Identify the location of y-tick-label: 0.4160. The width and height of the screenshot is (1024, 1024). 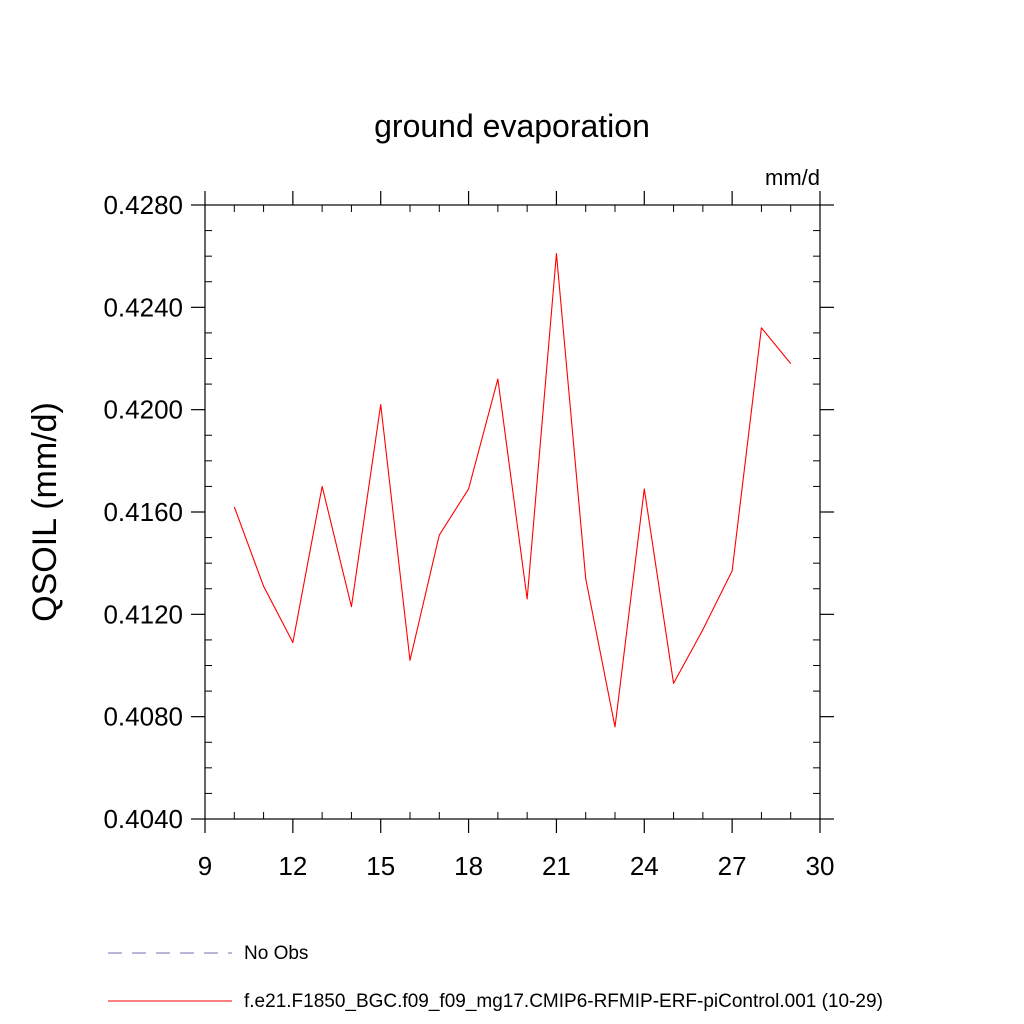
(143, 512).